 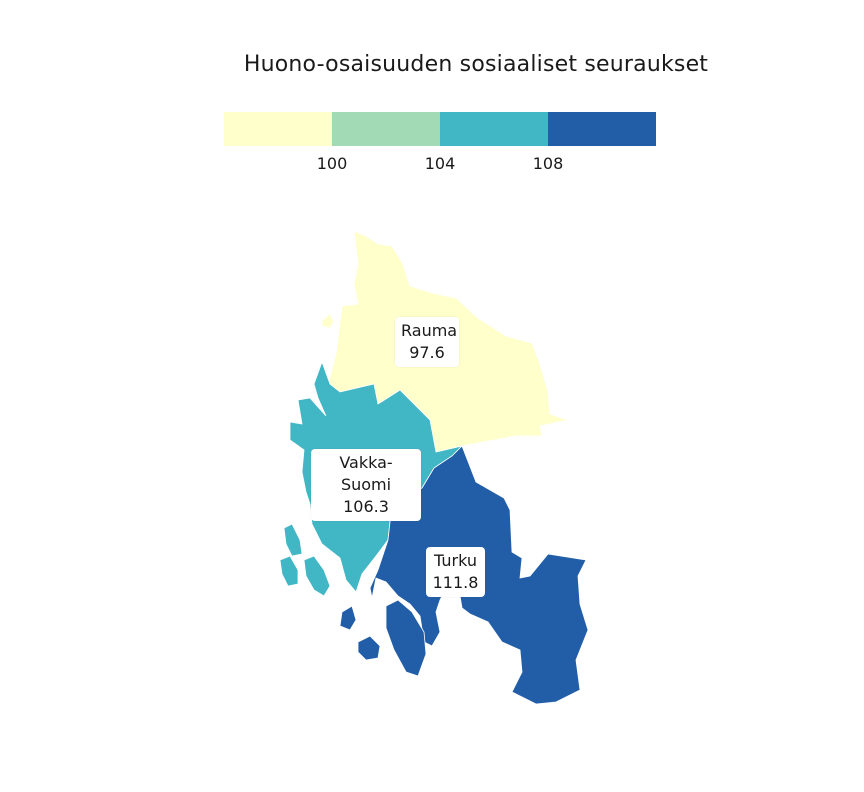 What do you see at coordinates (366, 506) in the screenshot?
I see `region-value: 106.3` at bounding box center [366, 506].